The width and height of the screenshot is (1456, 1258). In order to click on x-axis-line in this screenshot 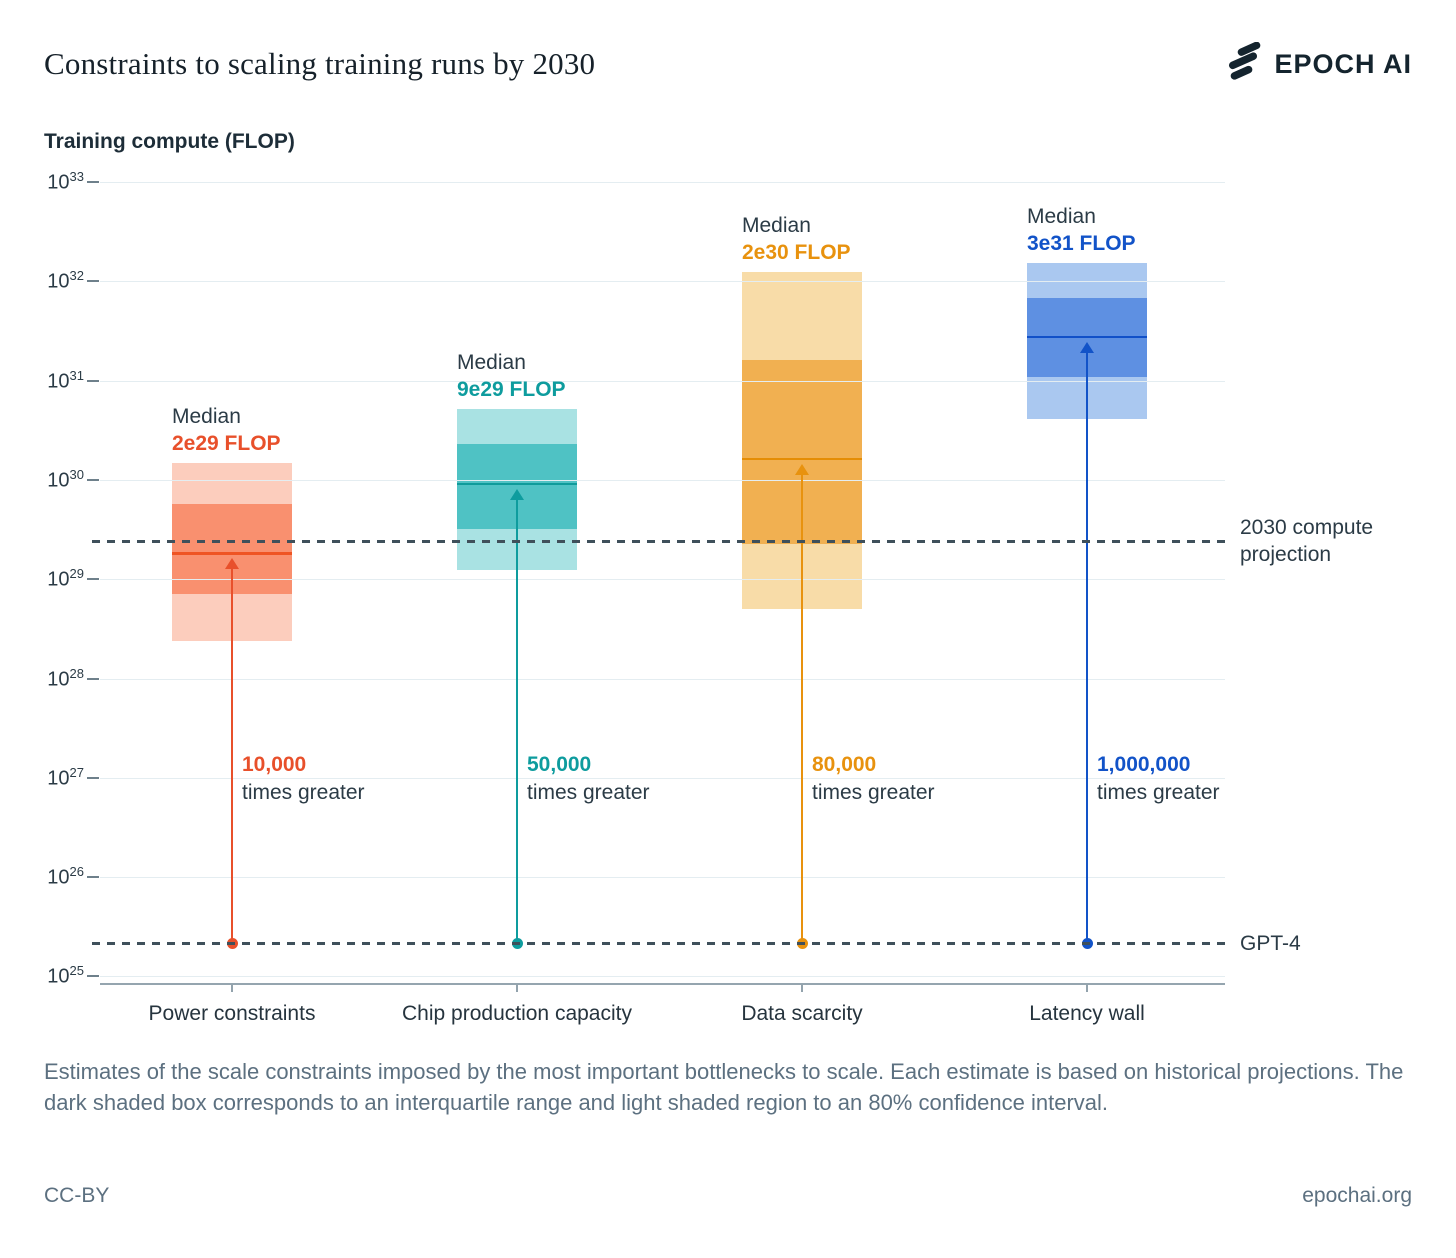, I will do `click(662, 984)`.